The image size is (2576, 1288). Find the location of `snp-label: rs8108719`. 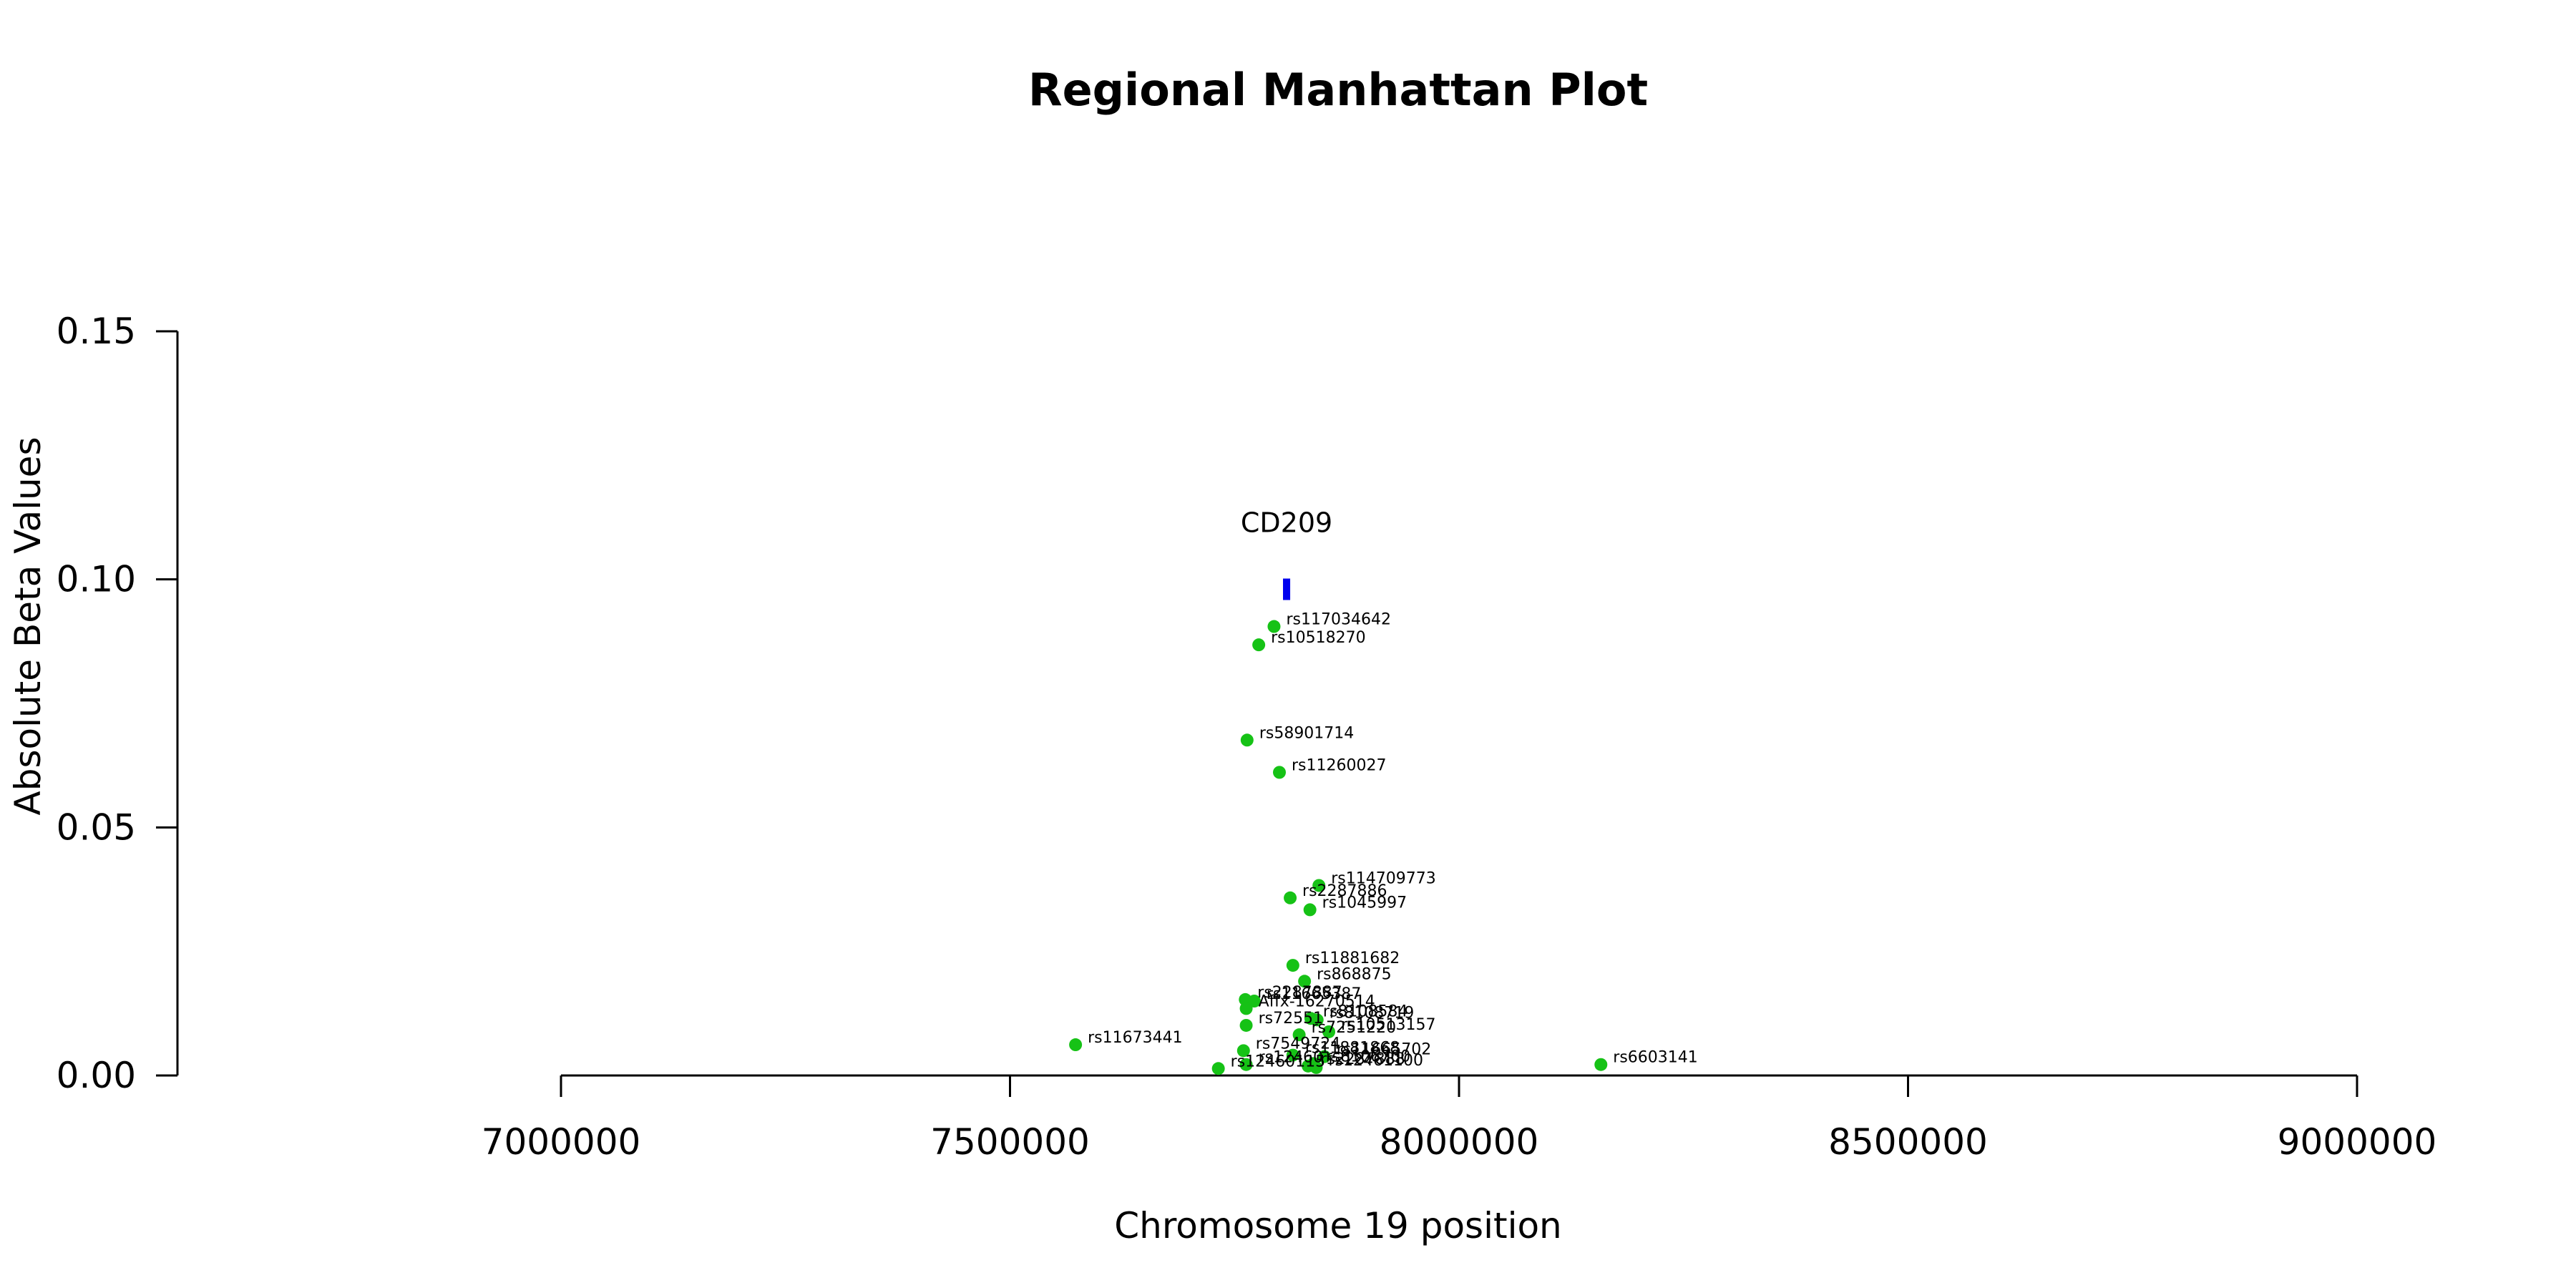

snp-label: rs8108719 is located at coordinates (1372, 1013).